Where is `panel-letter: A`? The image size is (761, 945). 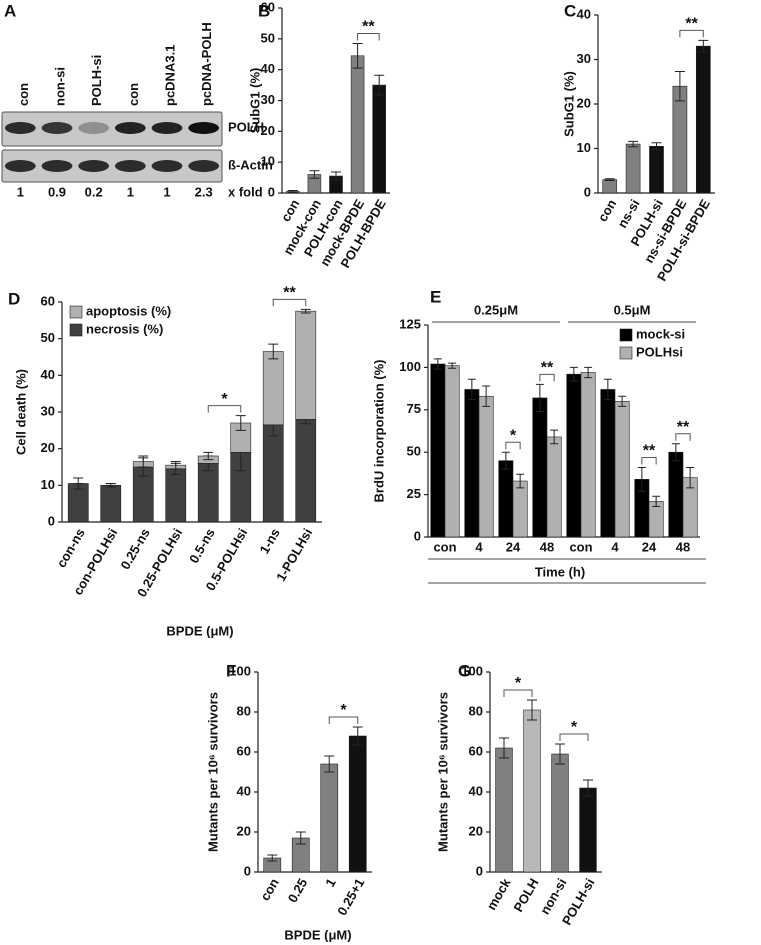 panel-letter: A is located at coordinates (10, 10).